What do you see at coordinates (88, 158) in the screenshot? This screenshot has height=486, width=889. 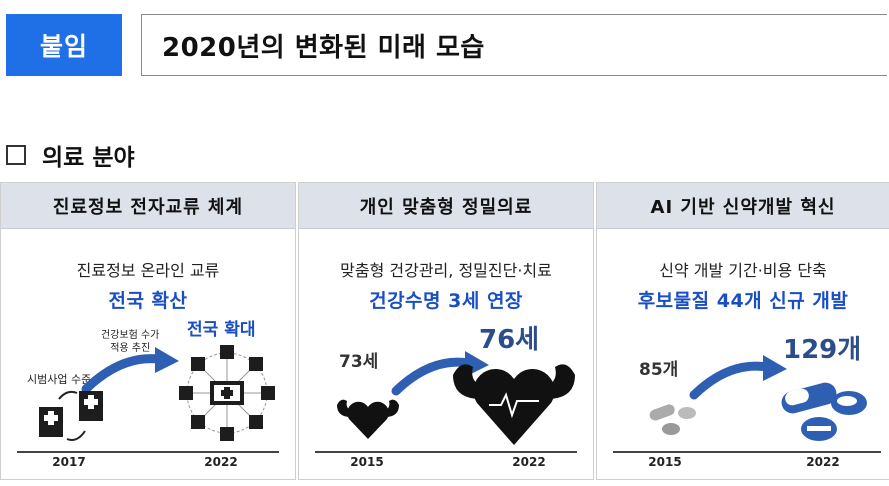 I see `section-title-text: 의료 분야` at bounding box center [88, 158].